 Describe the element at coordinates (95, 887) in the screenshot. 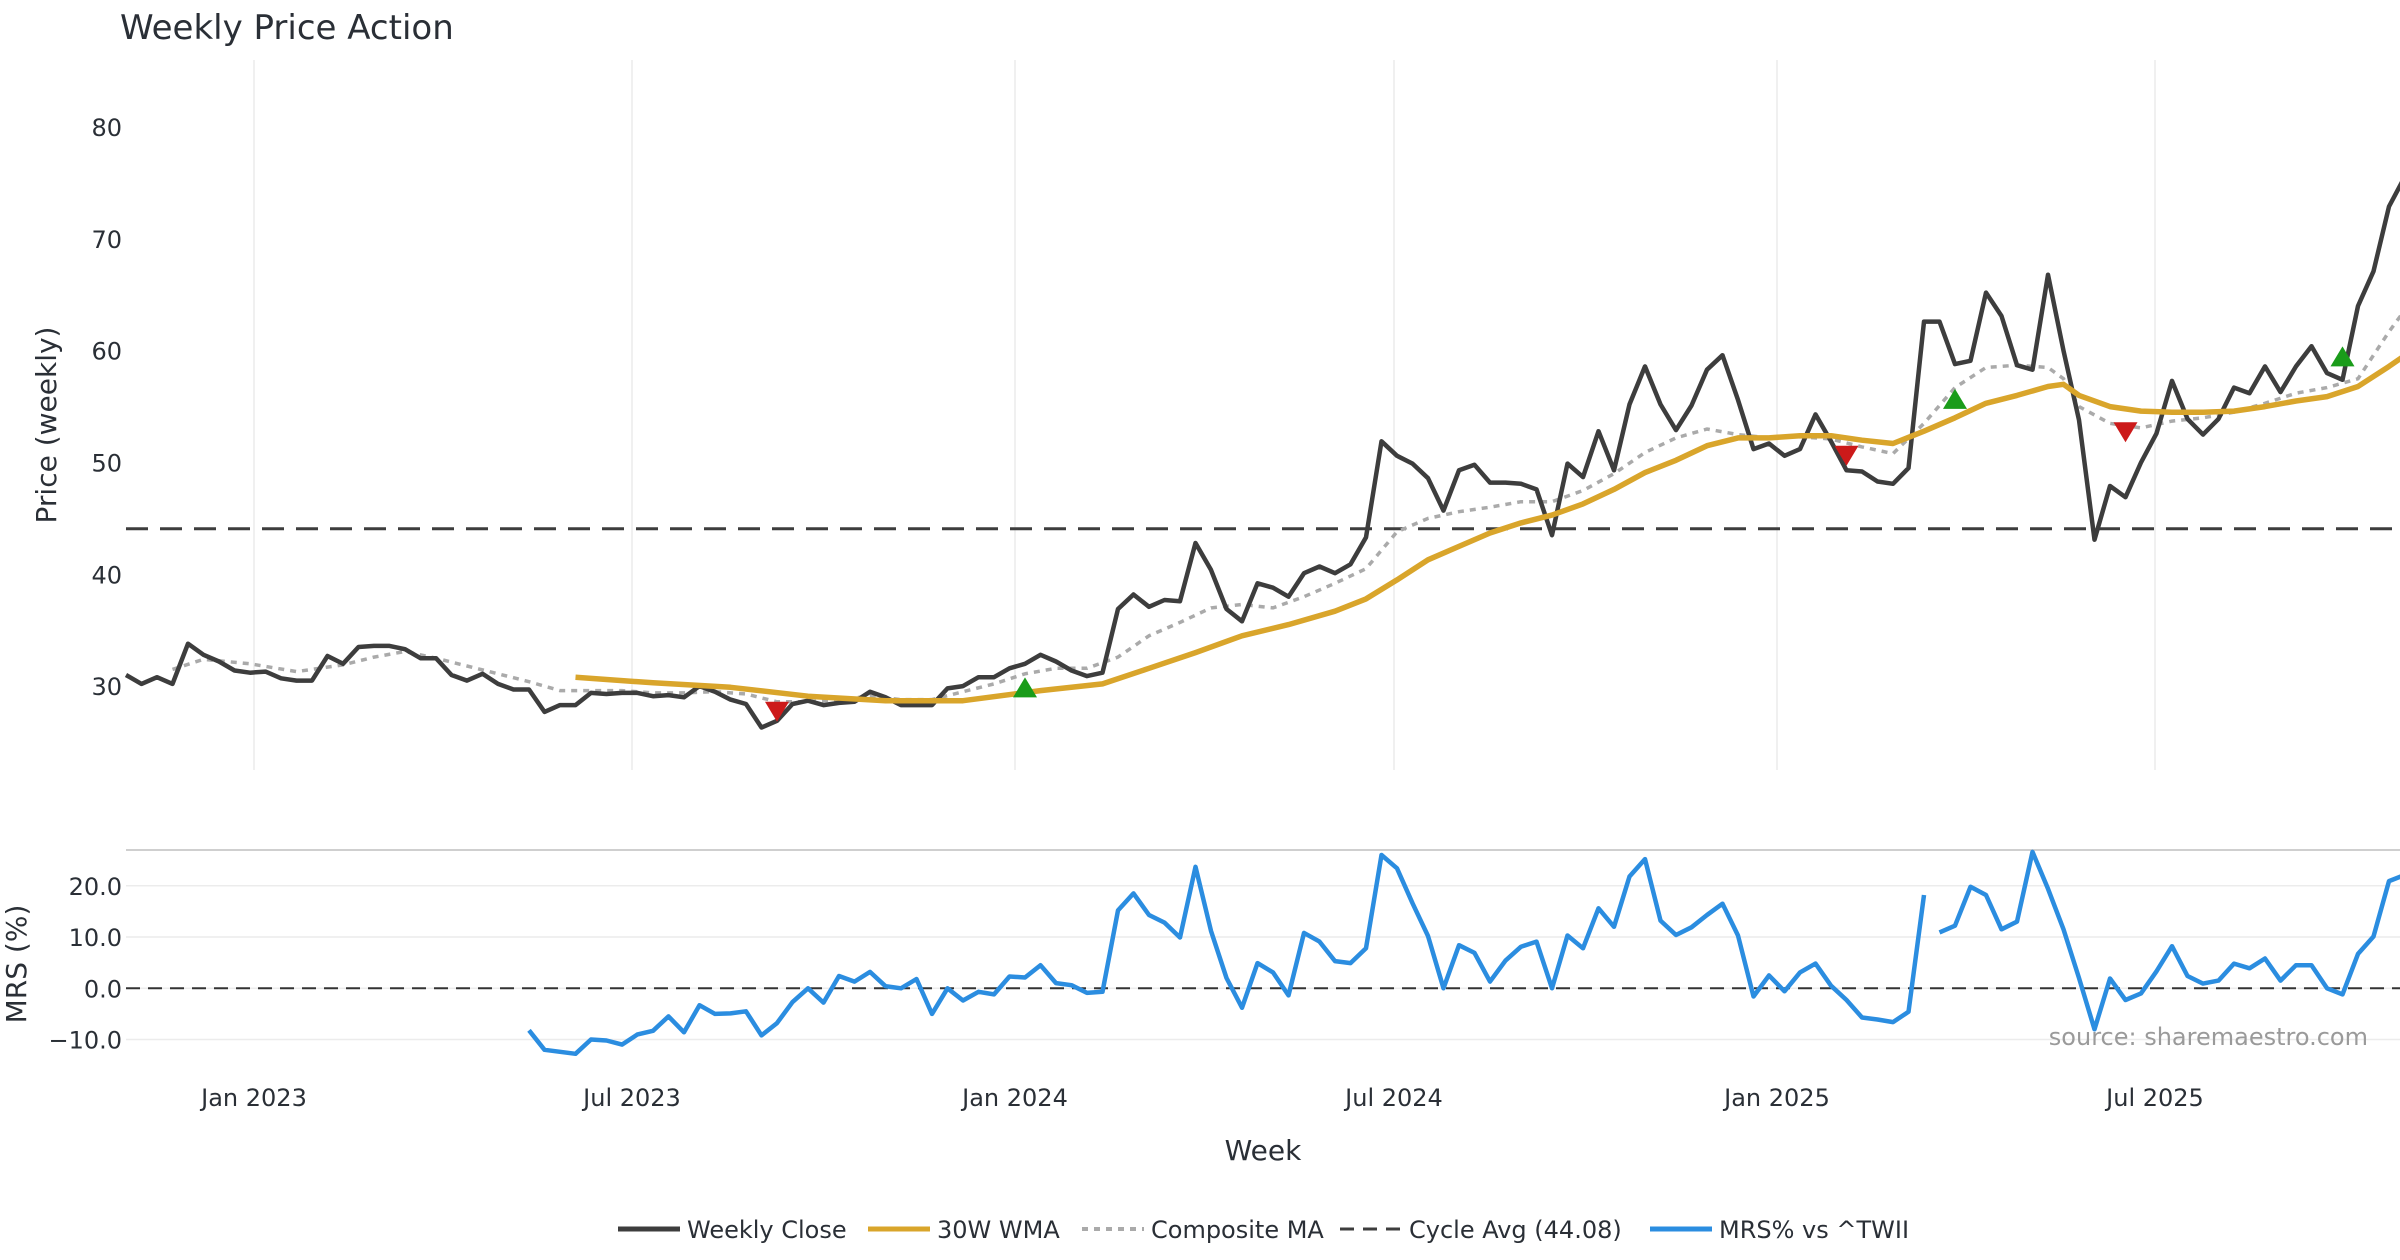

I see `mrs-y-tick: 20.0` at that location.